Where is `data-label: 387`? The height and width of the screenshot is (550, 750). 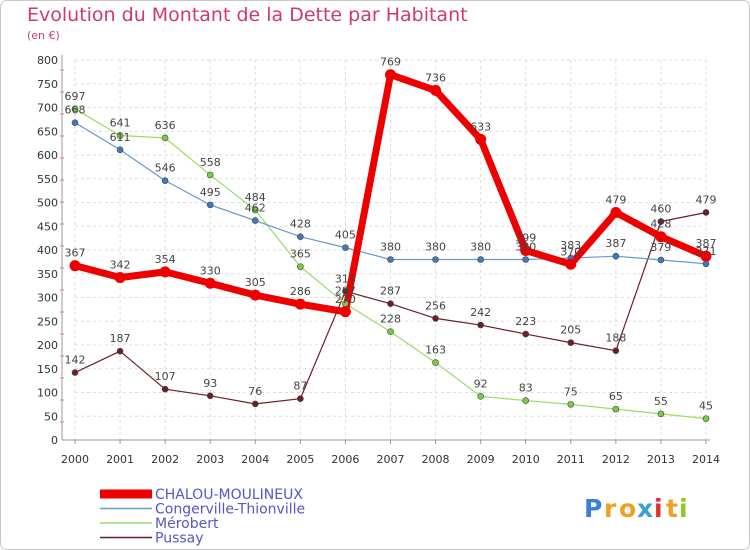
data-label: 387 is located at coordinates (615, 243).